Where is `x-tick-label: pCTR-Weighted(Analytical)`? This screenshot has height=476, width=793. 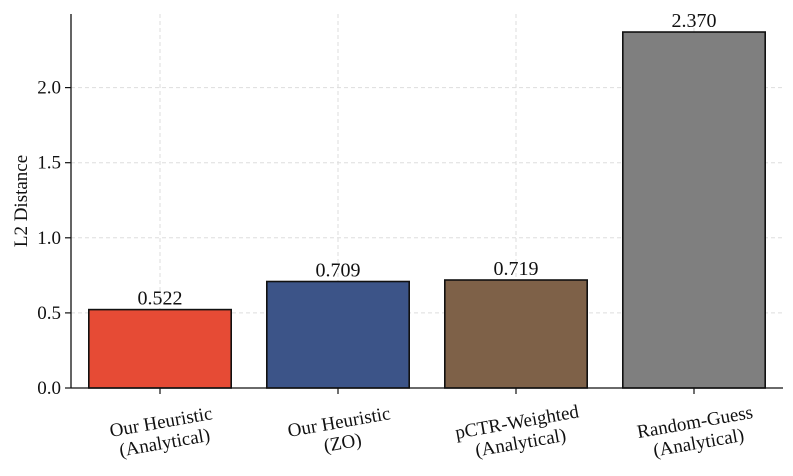 x-tick-label: pCTR-Weighted(Analytical) is located at coordinates (517, 431).